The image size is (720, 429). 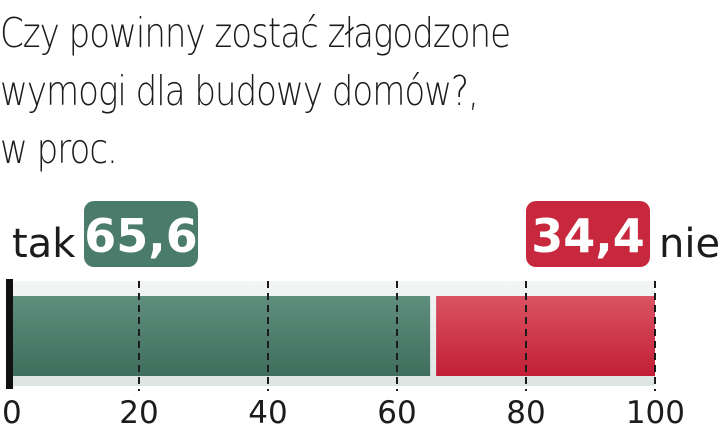 What do you see at coordinates (525, 412) in the screenshot?
I see `x-tick-label: 80` at bounding box center [525, 412].